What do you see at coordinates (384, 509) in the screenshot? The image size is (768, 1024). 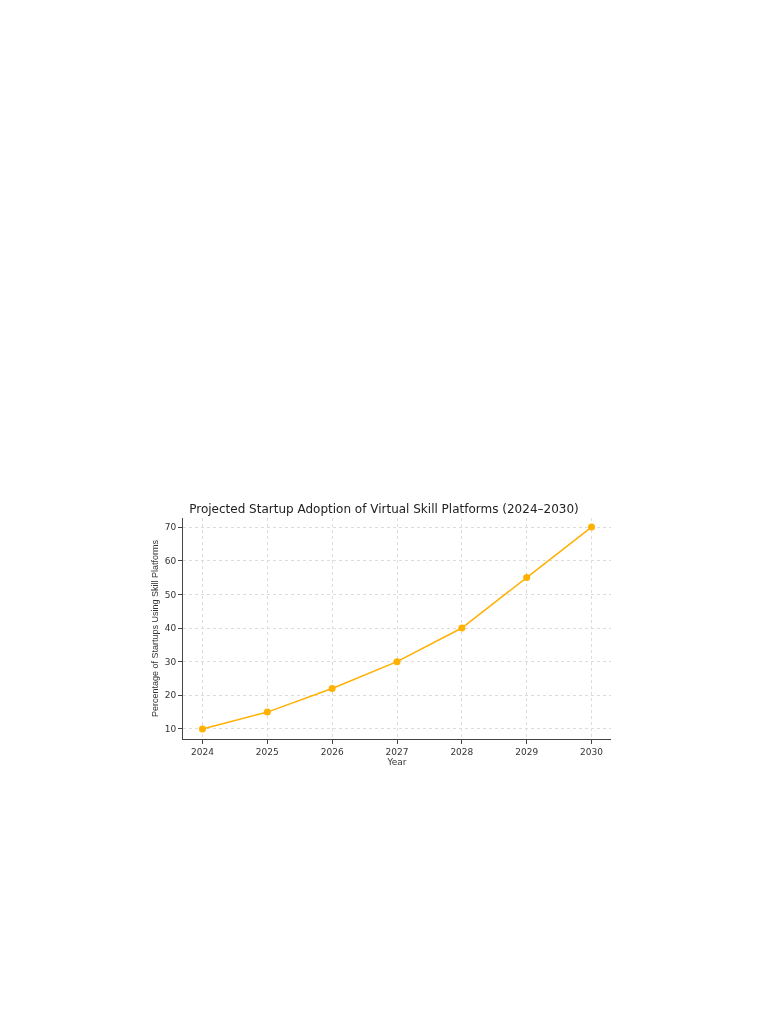 I see `chart-title: Projected Startup Adoption of Virtual Skill Platforms (2024–2030)` at bounding box center [384, 509].